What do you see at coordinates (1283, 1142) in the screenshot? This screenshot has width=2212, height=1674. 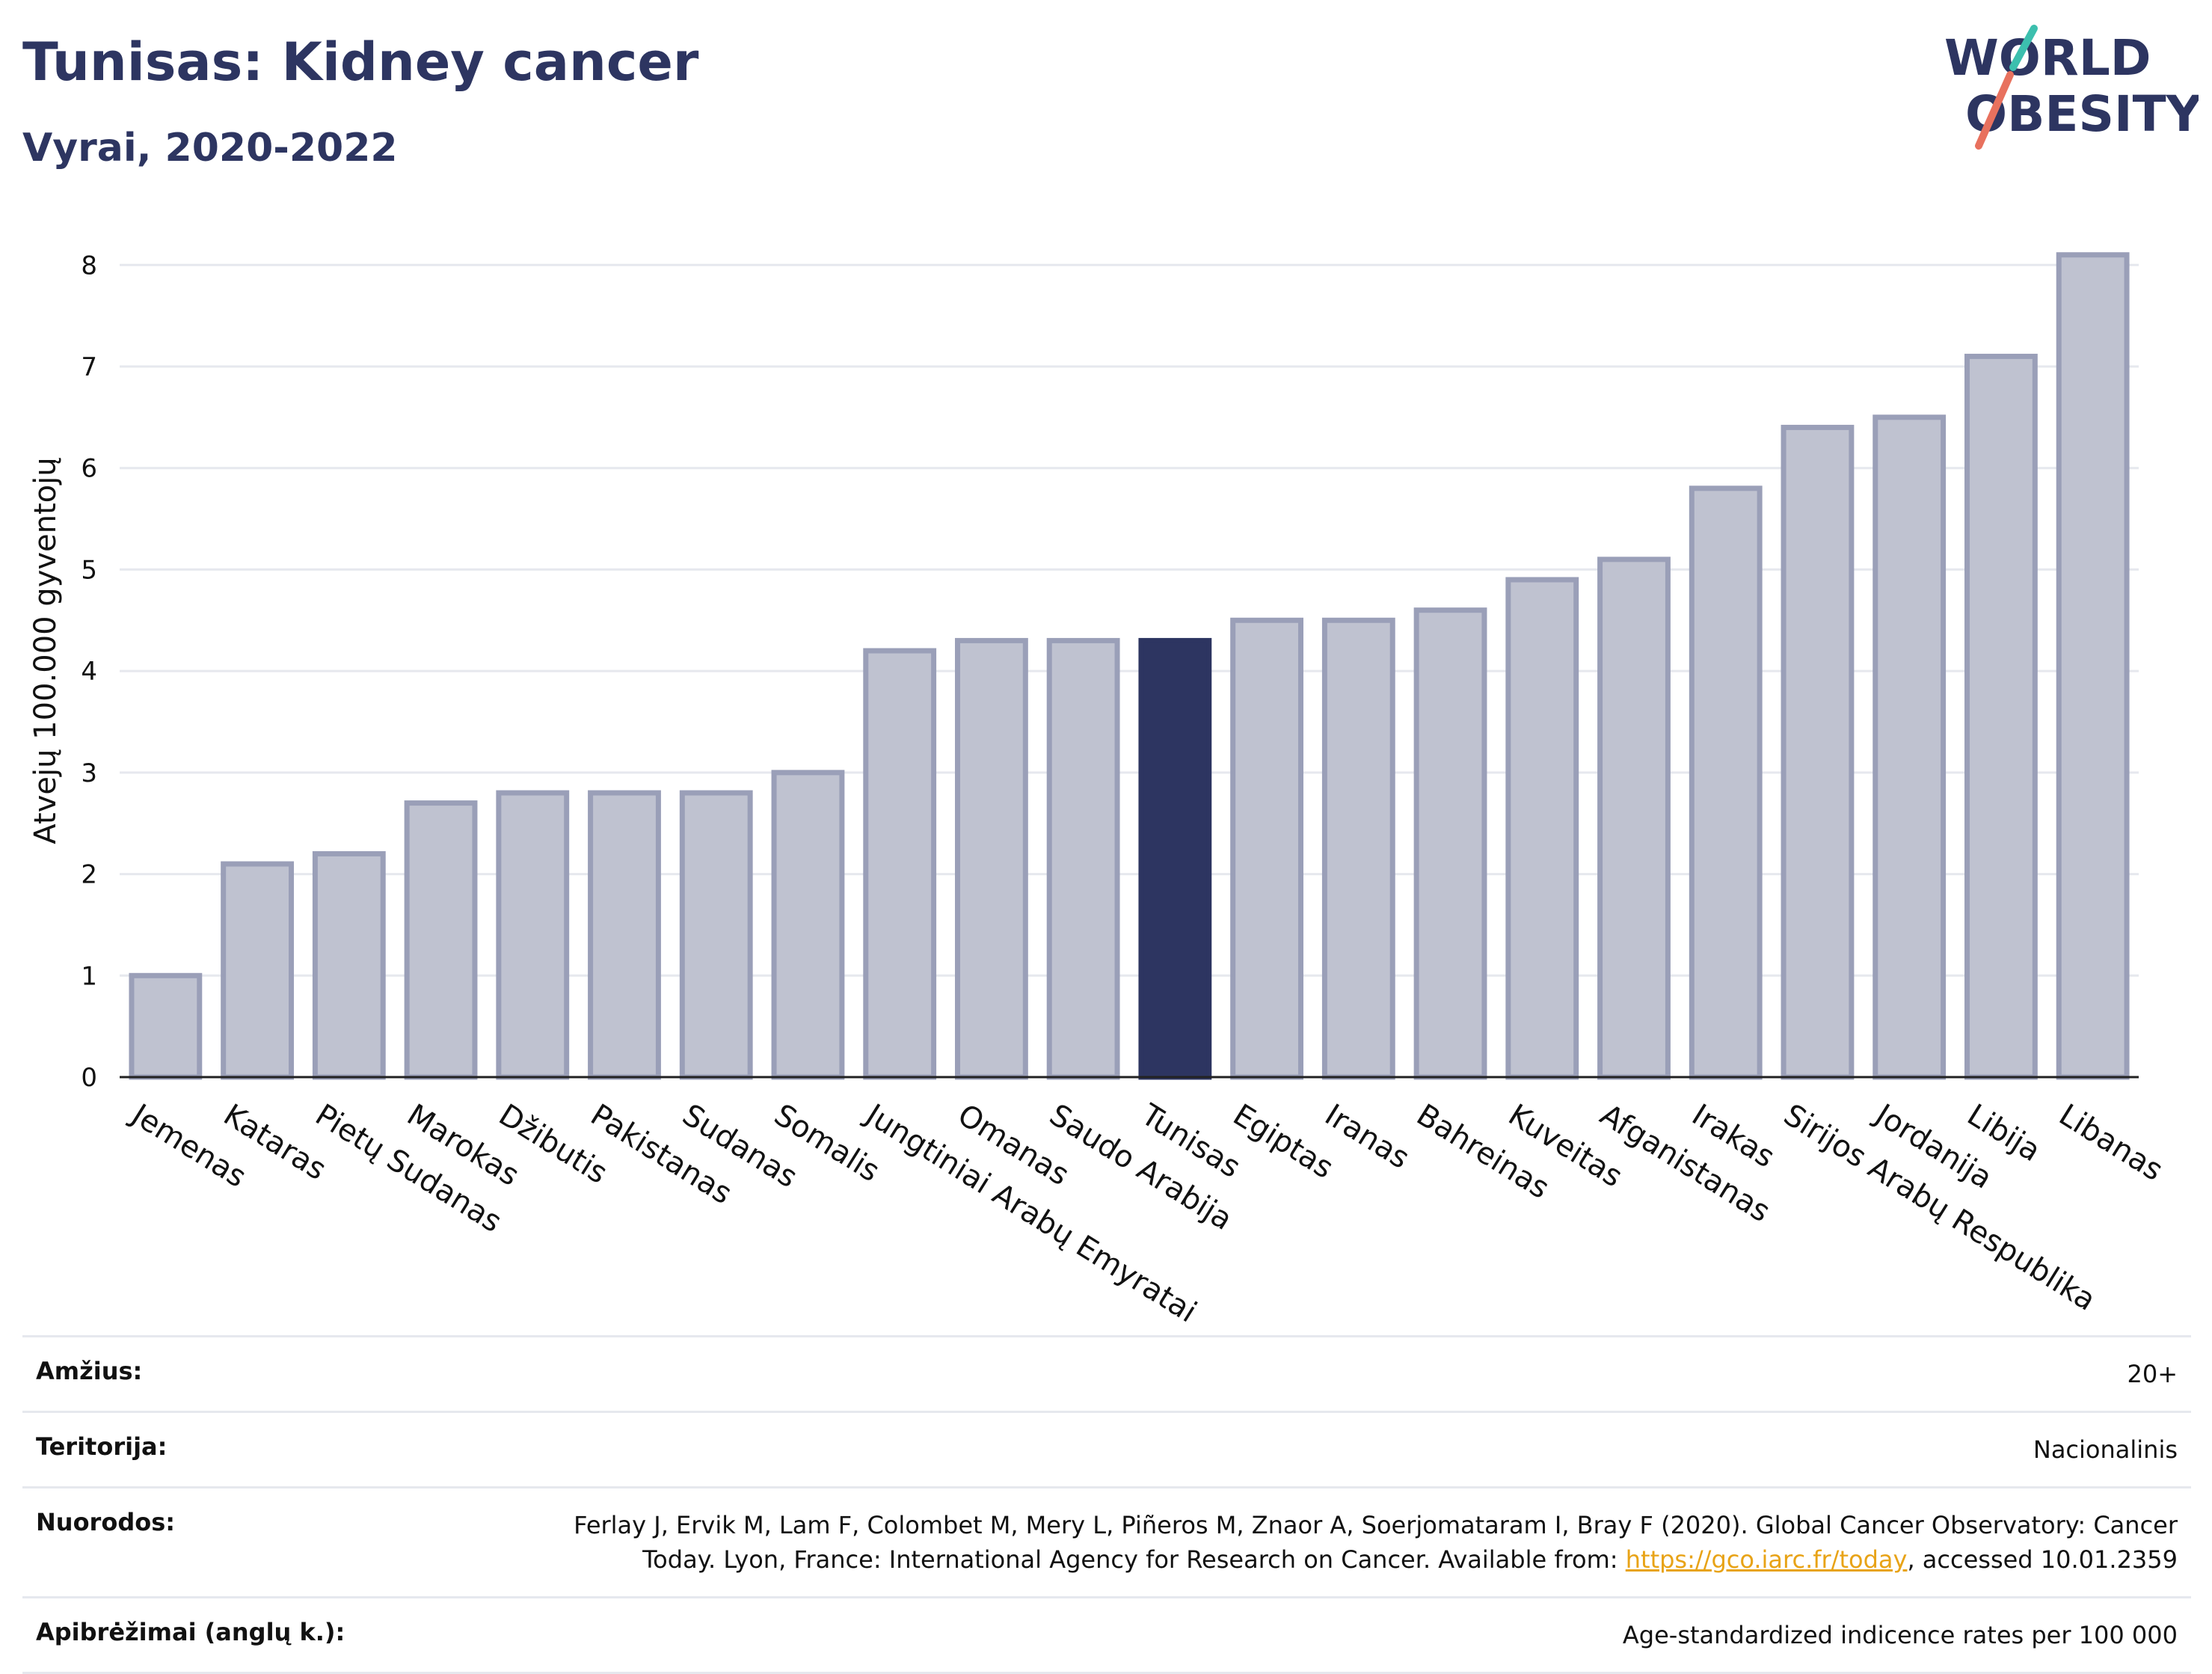 I see `x-tick-label: Egiptas` at bounding box center [1283, 1142].